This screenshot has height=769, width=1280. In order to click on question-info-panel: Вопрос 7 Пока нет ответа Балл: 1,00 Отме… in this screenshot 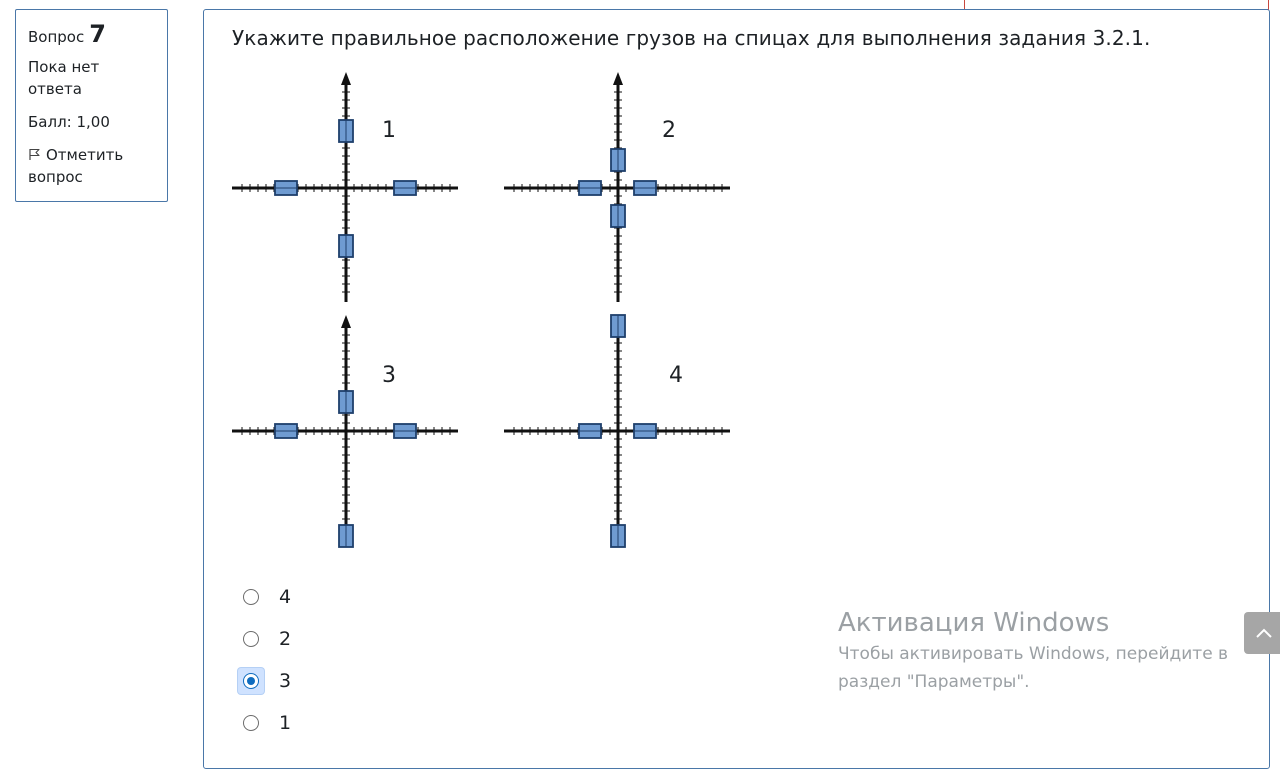, I will do `click(91, 105)`.